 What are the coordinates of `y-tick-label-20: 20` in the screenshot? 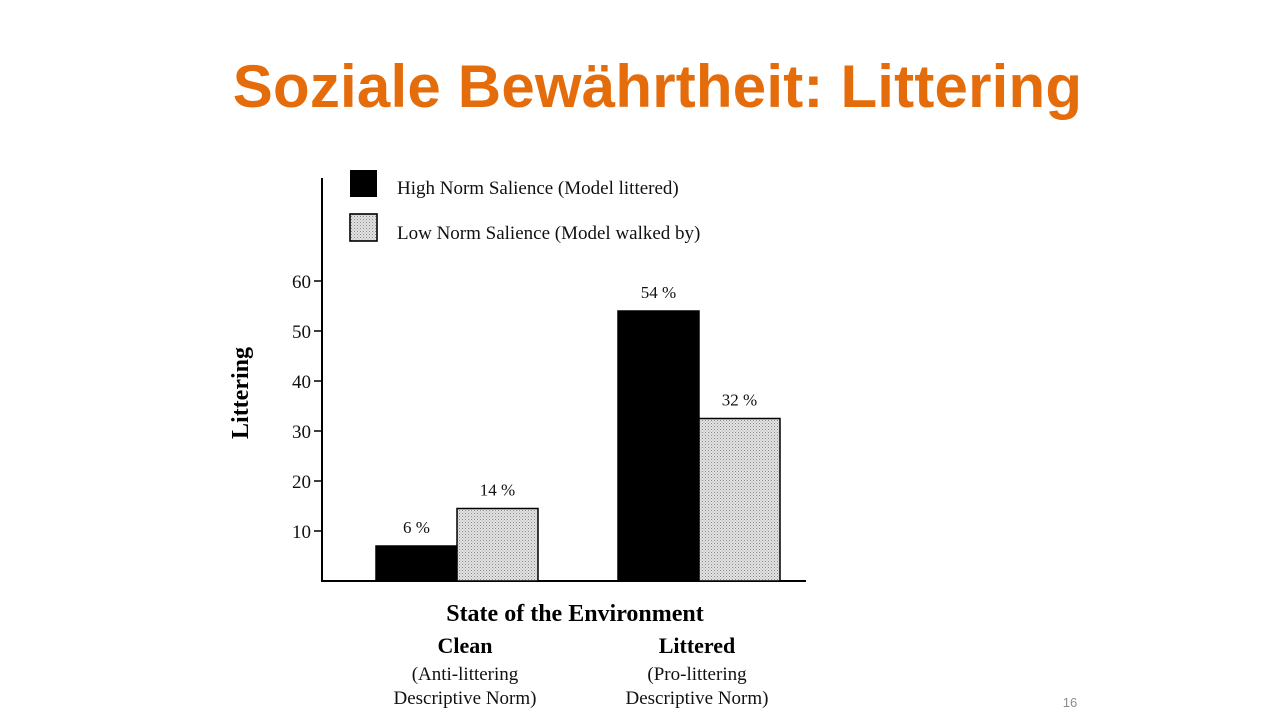 It's located at (301, 482).